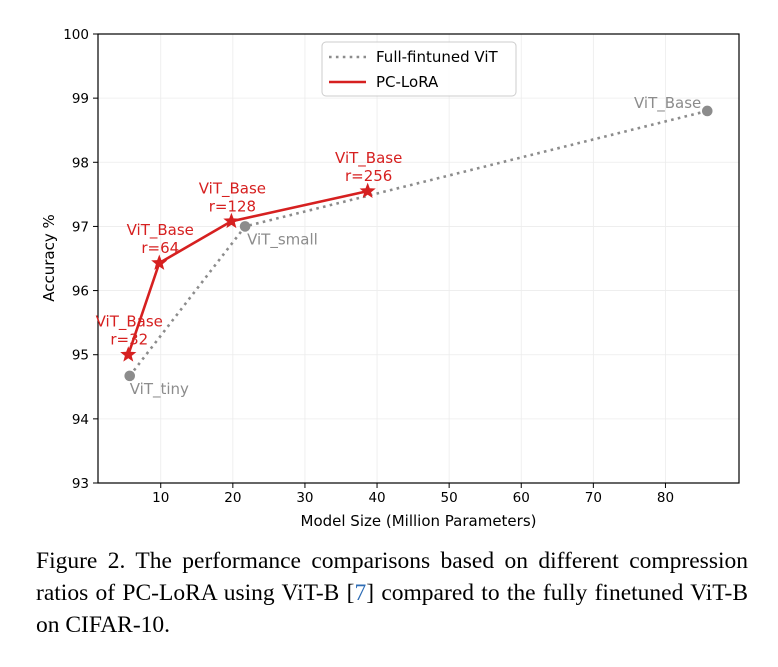 The image size is (778, 667). What do you see at coordinates (593, 498) in the screenshot?
I see `x-tick-label: 70` at bounding box center [593, 498].